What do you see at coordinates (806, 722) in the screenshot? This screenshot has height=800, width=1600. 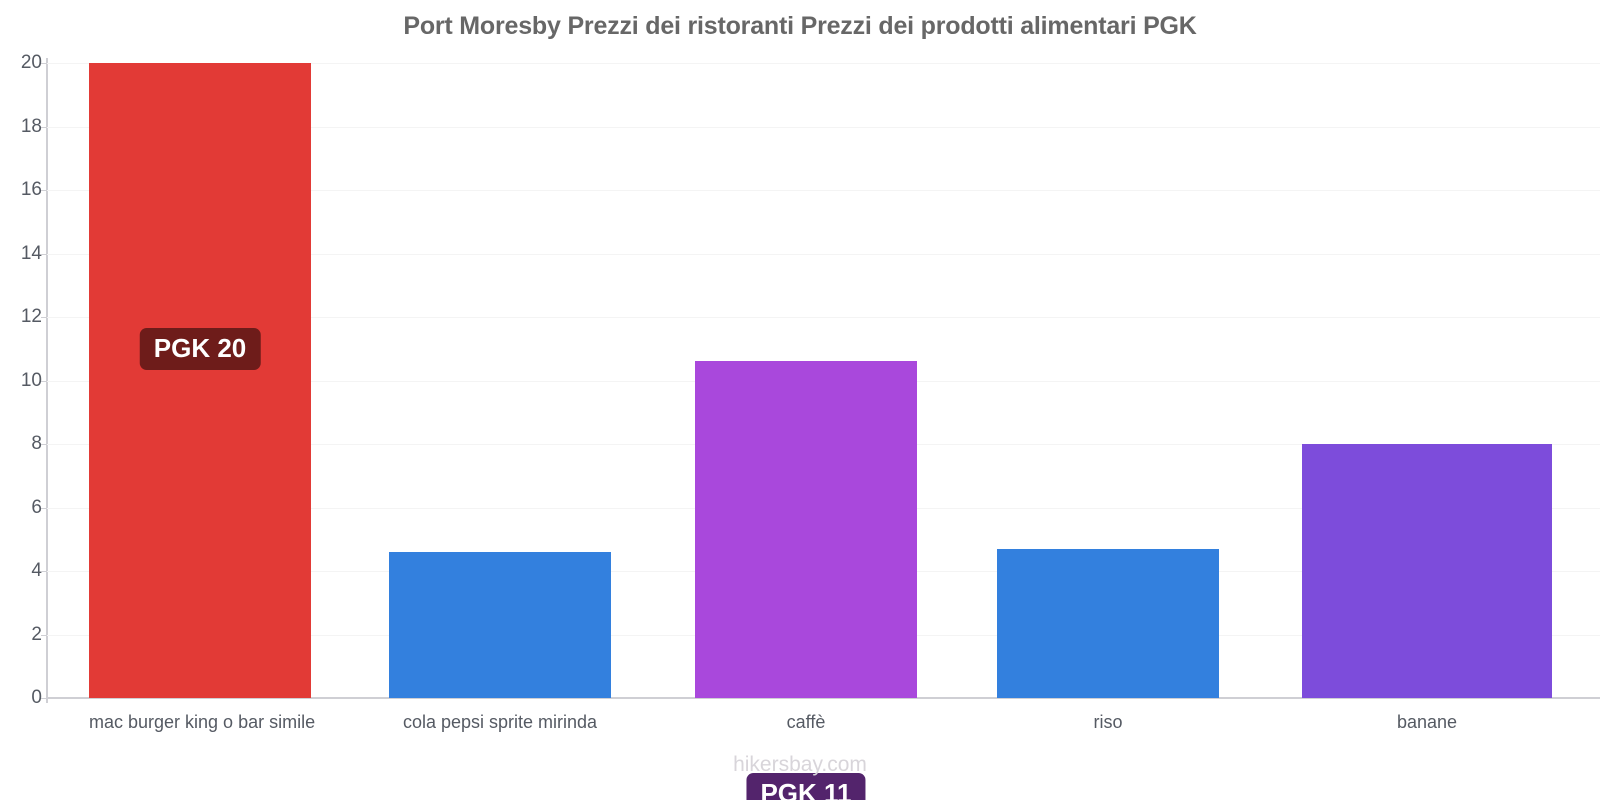 I see `x-axis-category-label: caffè` at bounding box center [806, 722].